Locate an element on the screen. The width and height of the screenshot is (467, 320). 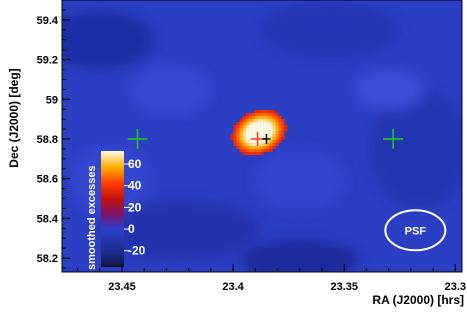
colorbar-tick-label: -20 is located at coordinates (137, 251).